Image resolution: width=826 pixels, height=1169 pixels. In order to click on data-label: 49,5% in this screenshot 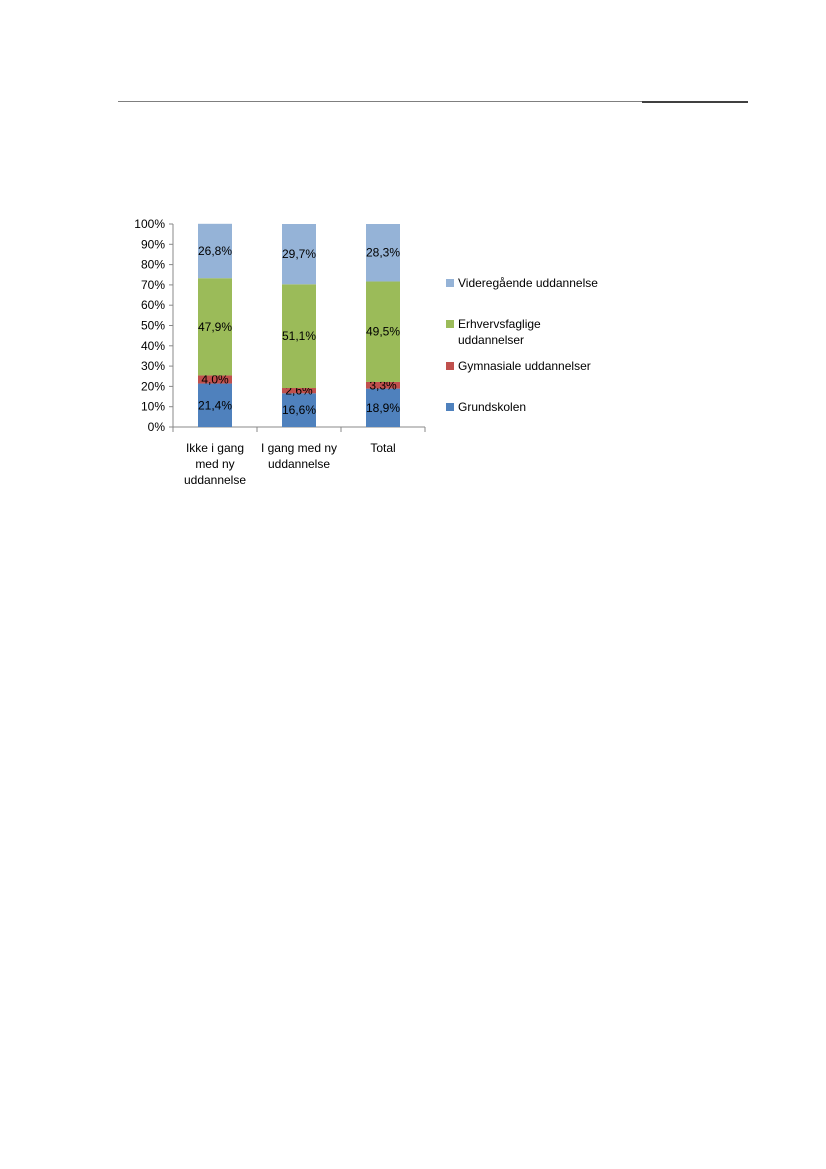, I will do `click(383, 332)`.